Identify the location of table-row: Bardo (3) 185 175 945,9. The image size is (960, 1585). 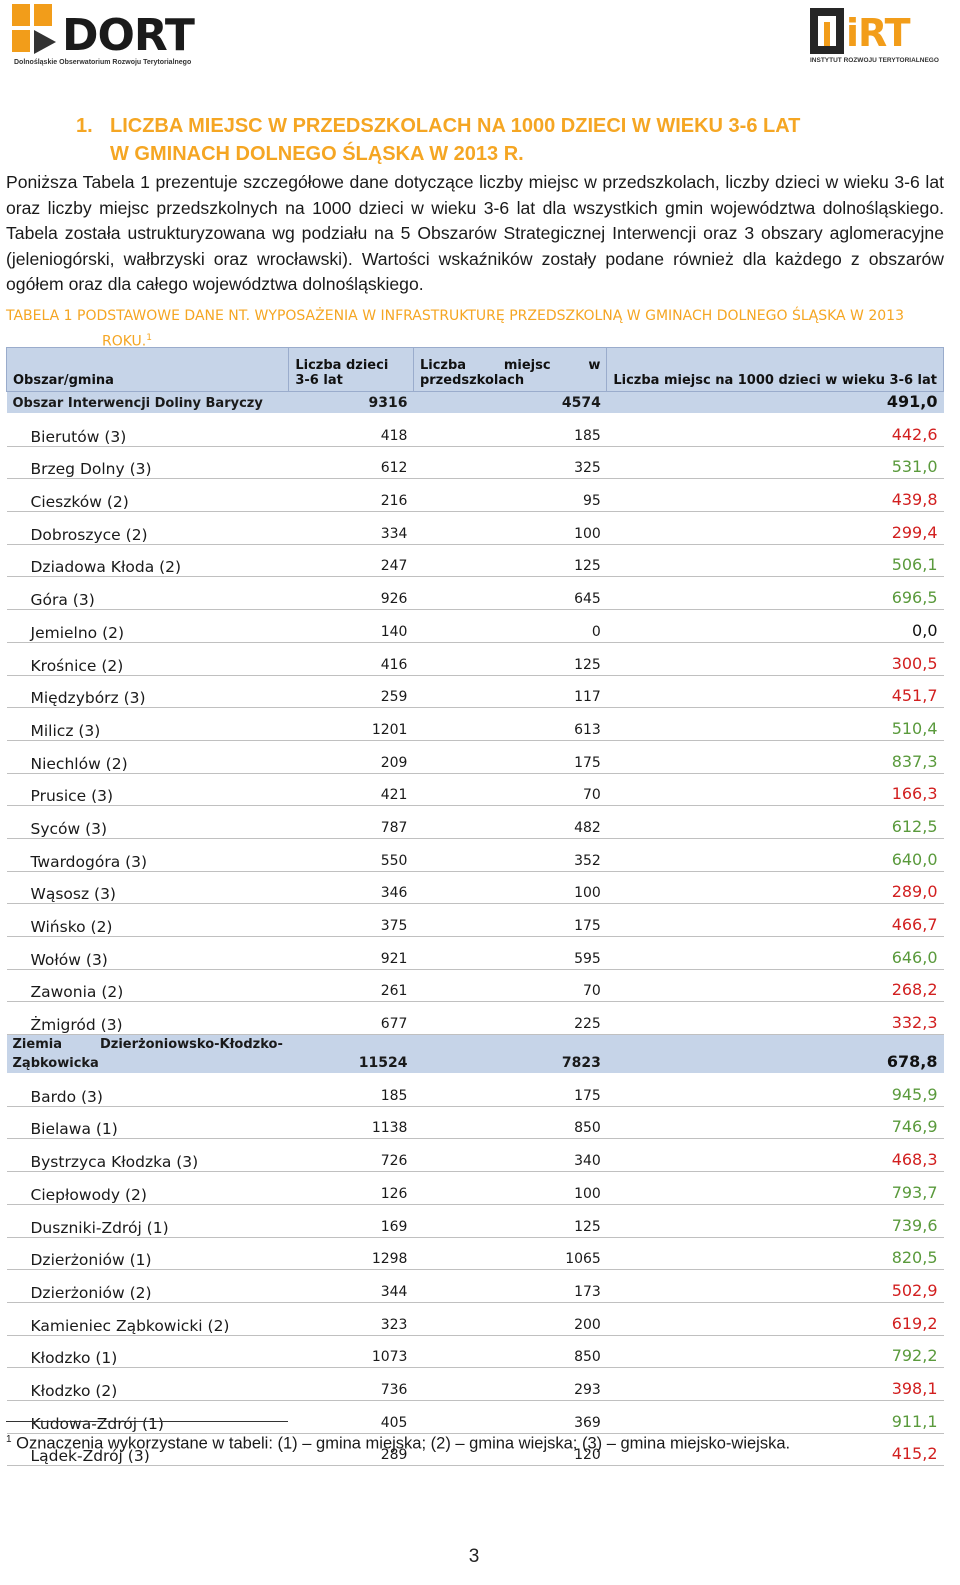
(475, 1090).